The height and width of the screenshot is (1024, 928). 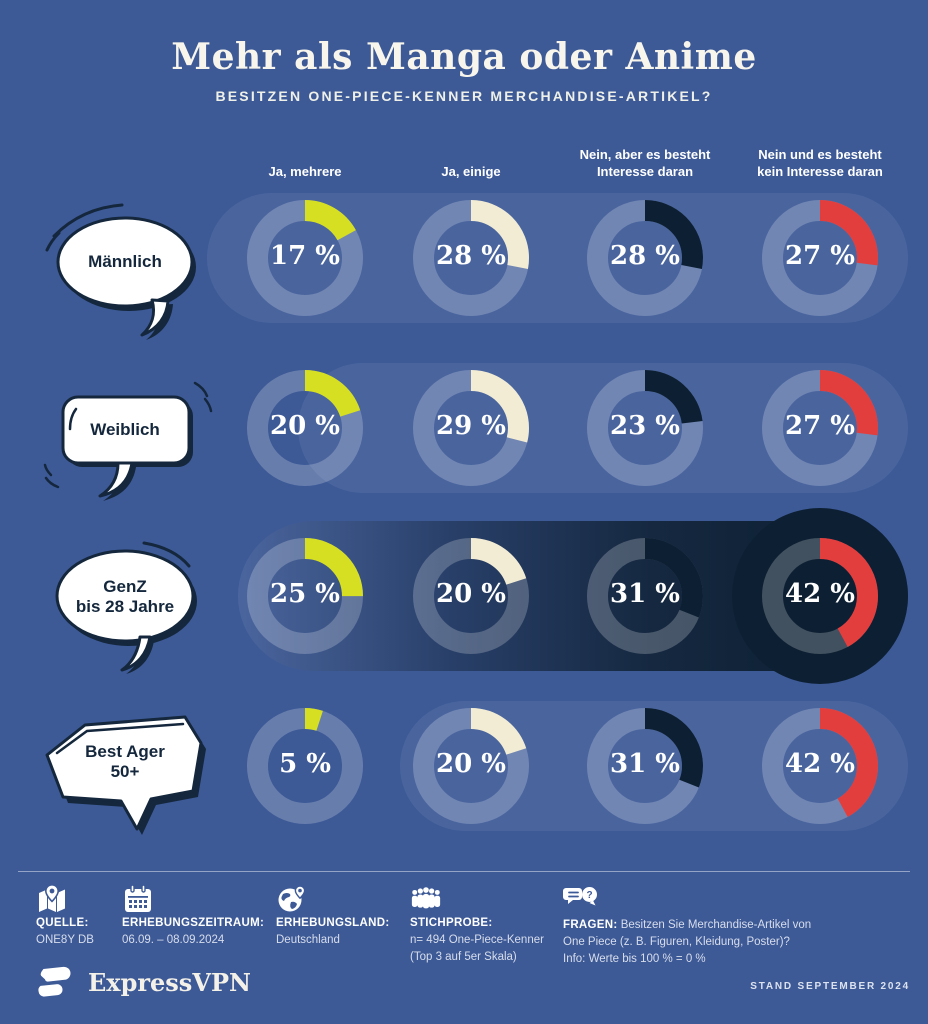 What do you see at coordinates (463, 957) in the screenshot?
I see `sample-value-line2: (Top 3 auf 5er Skala)` at bounding box center [463, 957].